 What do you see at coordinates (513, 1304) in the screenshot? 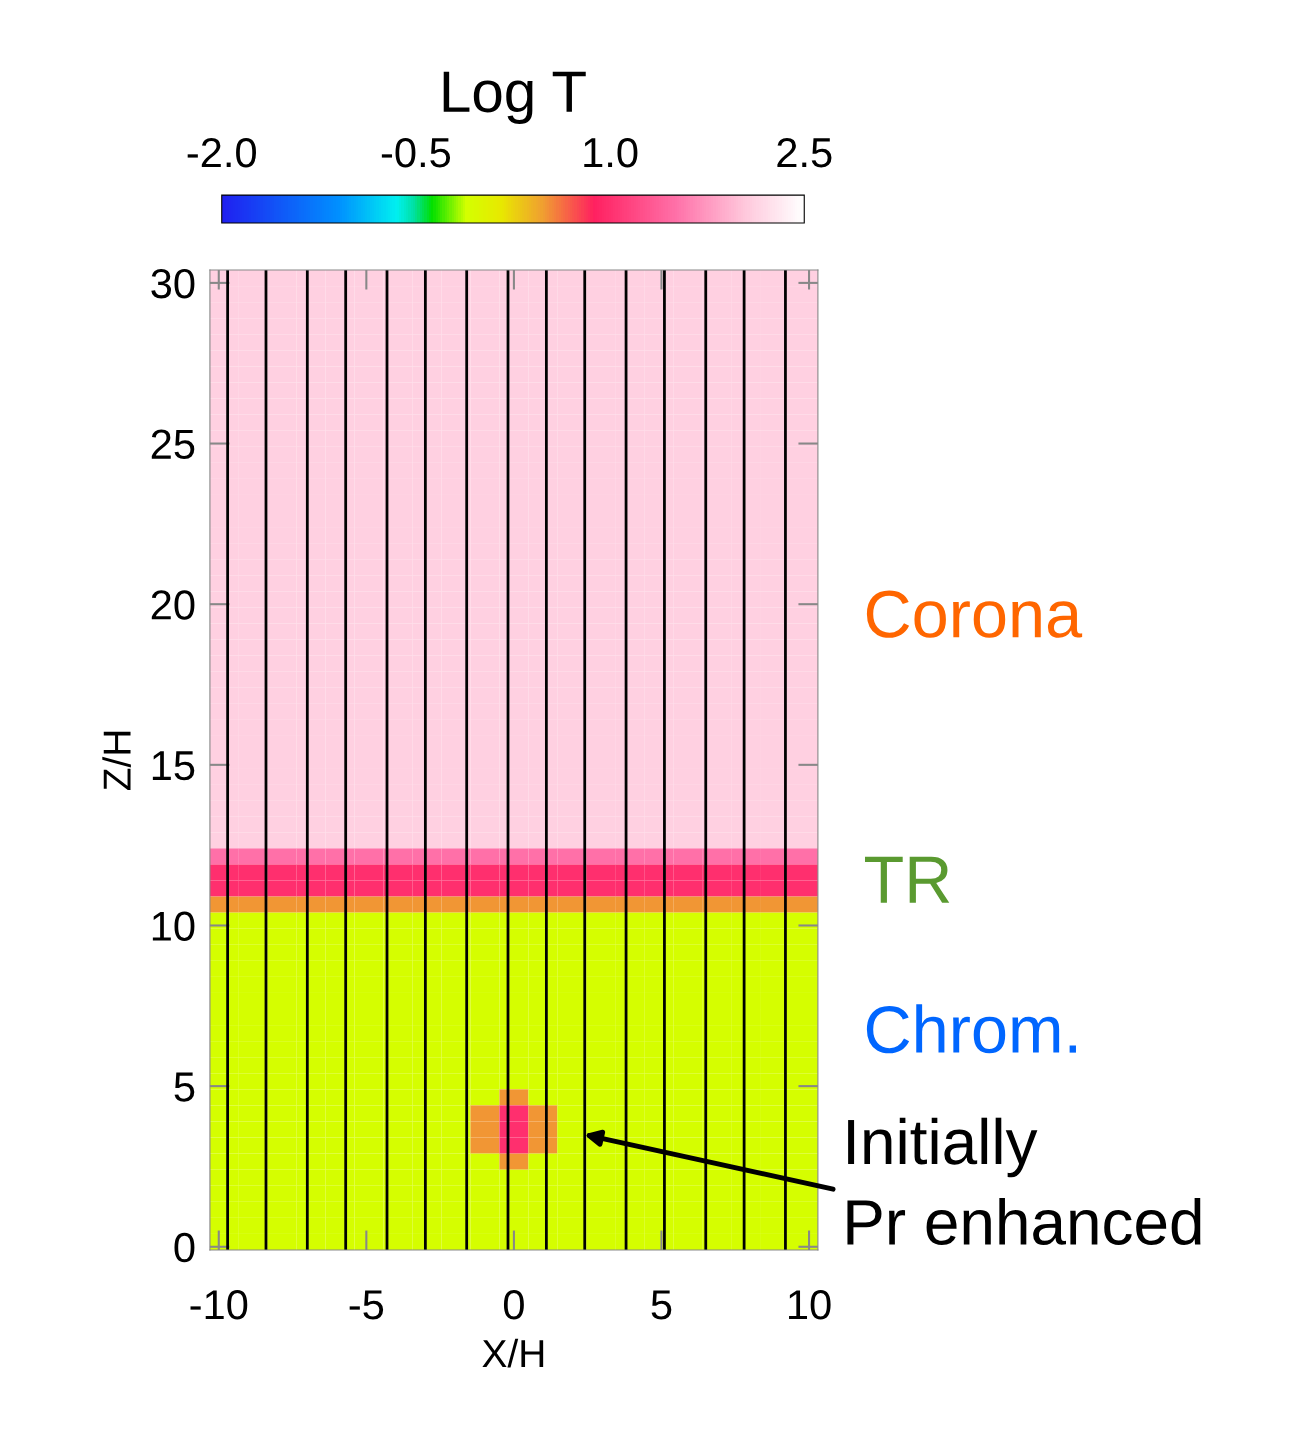
I see `x-tick-label: 0` at bounding box center [513, 1304].